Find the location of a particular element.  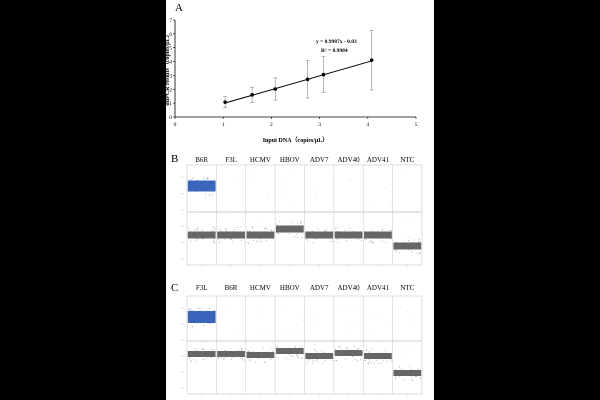

y-tick-label: 4 is located at coordinates (170, 63).